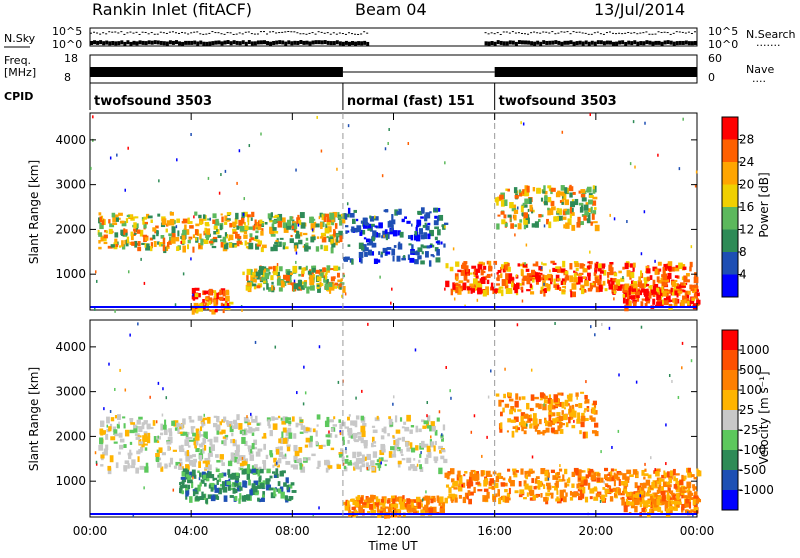 Image resolution: width=800 pixels, height=558 pixels. What do you see at coordinates (20, 72) in the screenshot?
I see `freq-label-line2: [MHz]` at bounding box center [20, 72].